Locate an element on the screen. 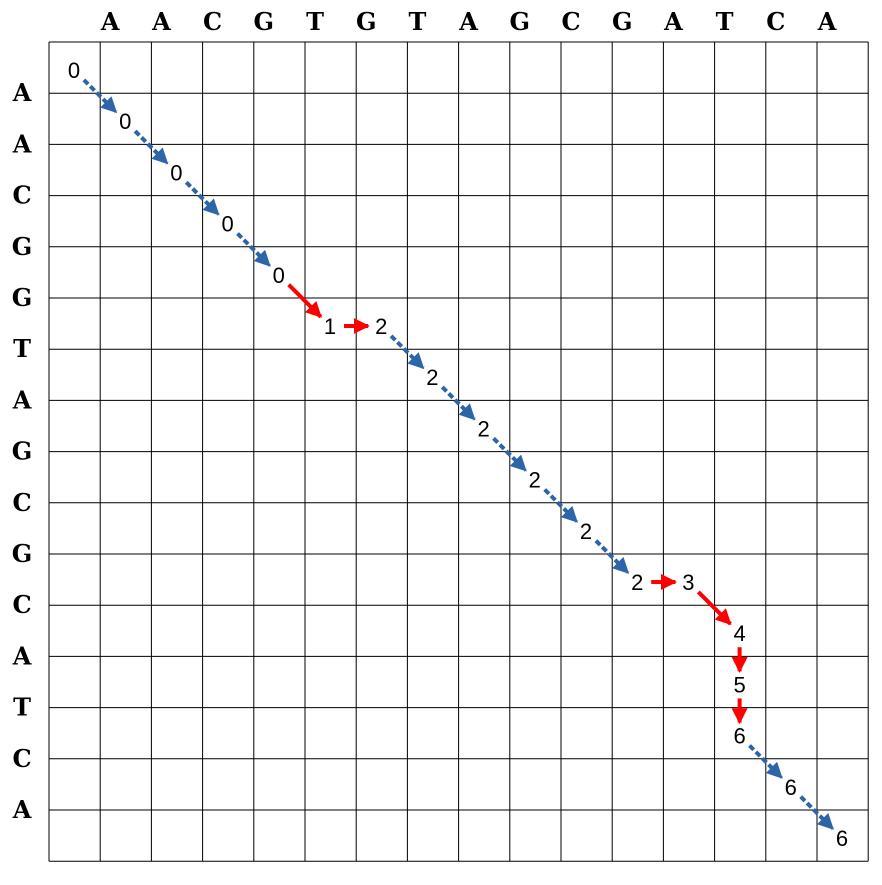 This screenshot has width=882, height=885. path-score: 4 is located at coordinates (739, 633).